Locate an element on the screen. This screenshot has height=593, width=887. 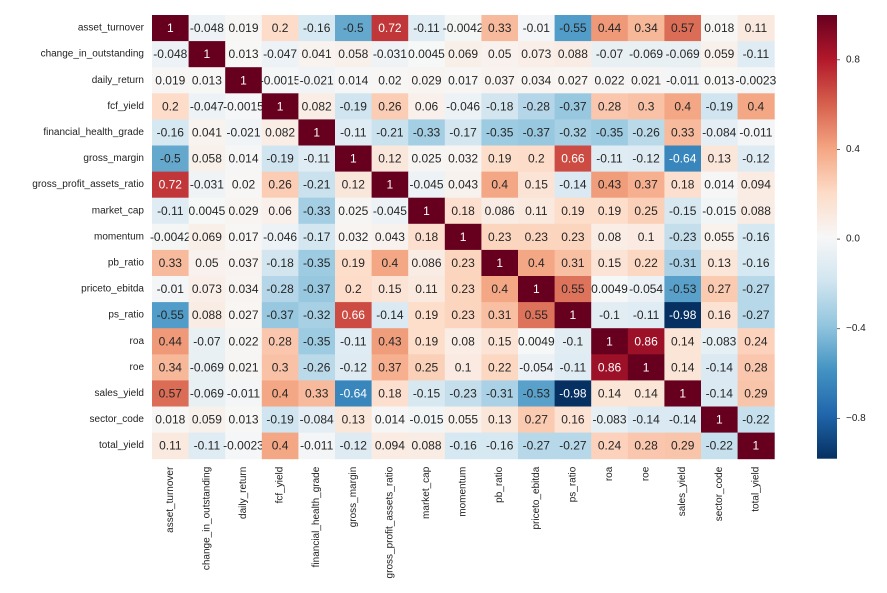
cell-value-label: -0.17 is located at coordinates (317, 237).